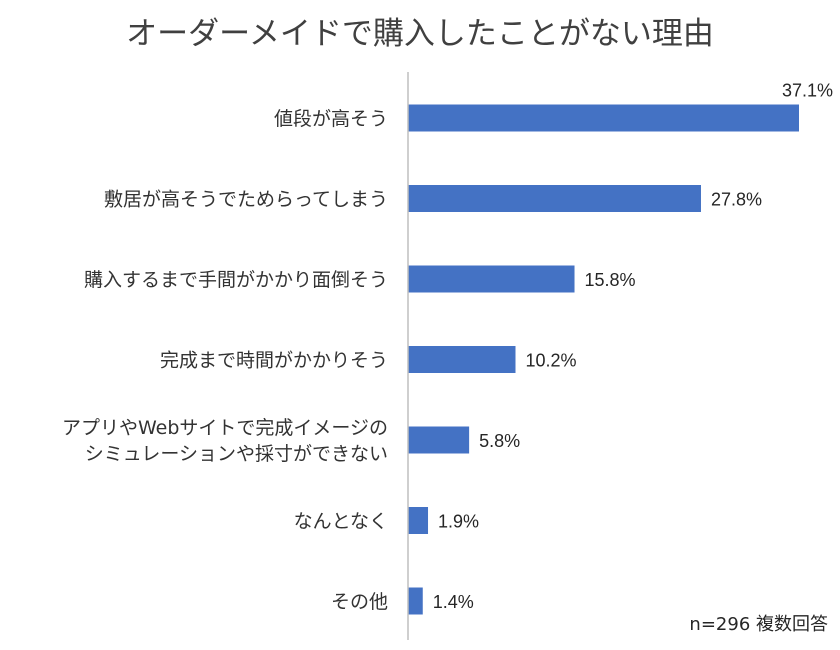 The width and height of the screenshot is (840, 650). I want to click on category-label-6: なんとなく, so click(341, 522).